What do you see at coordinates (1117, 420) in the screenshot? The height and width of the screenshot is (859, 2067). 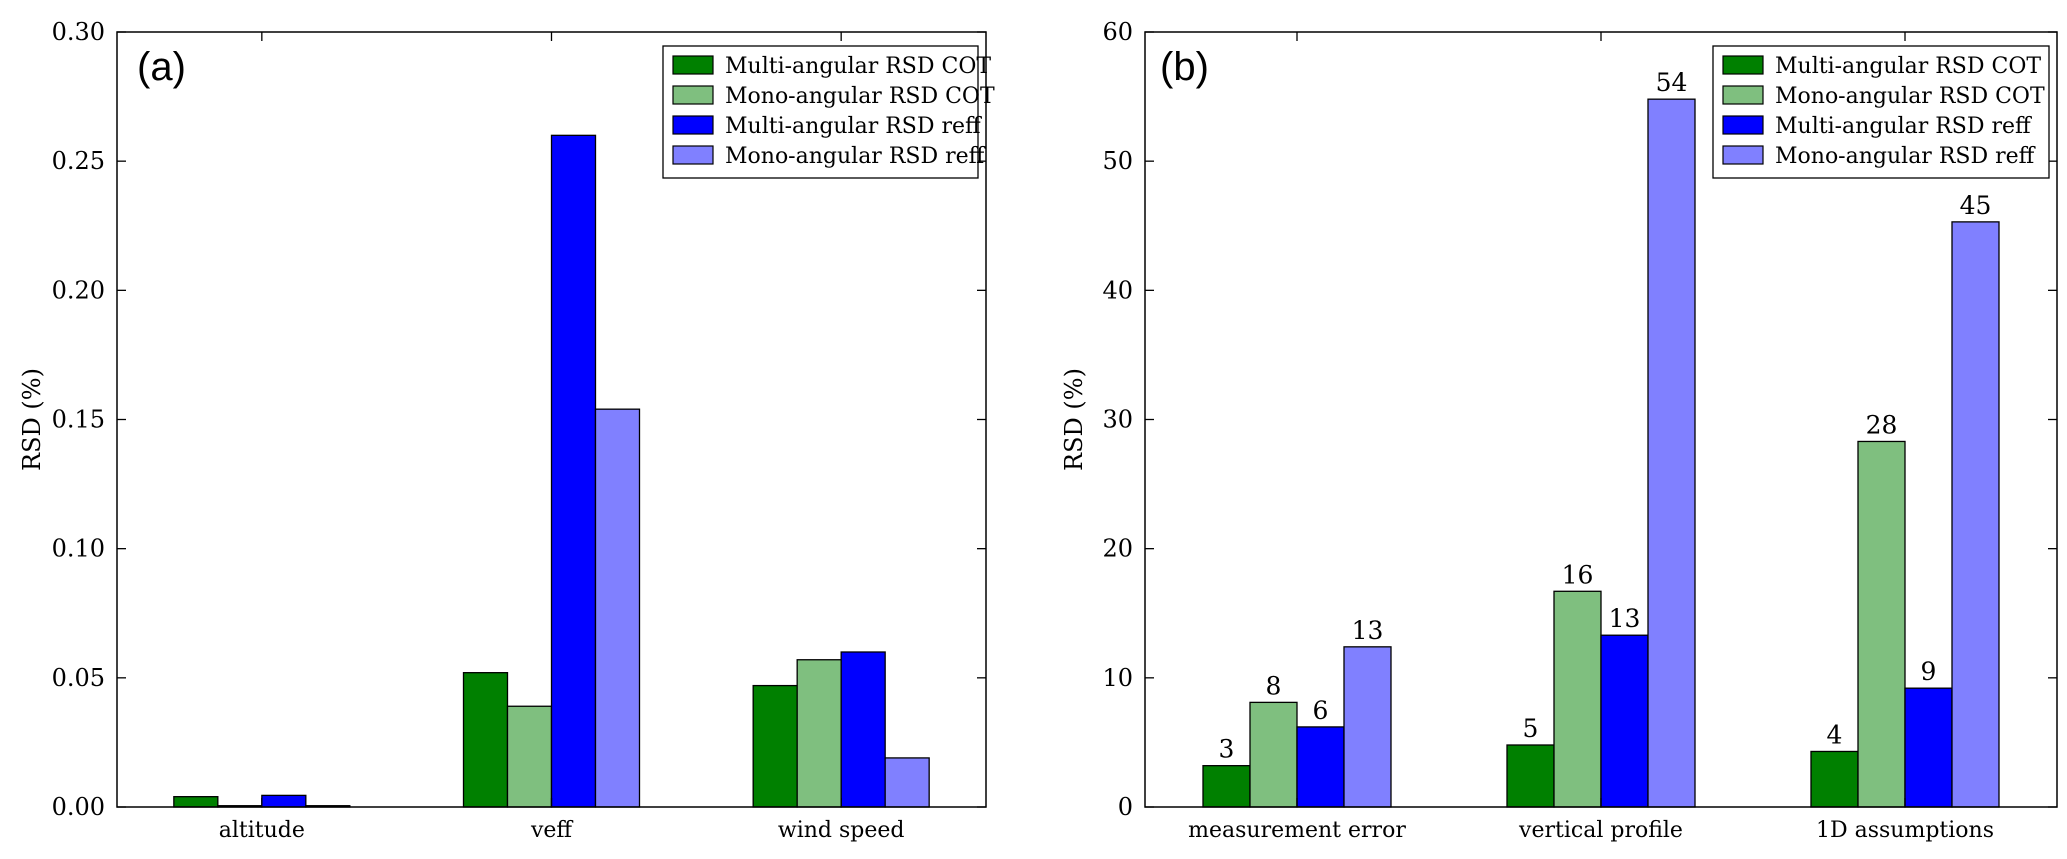 I see `y-tick-label: 30` at bounding box center [1117, 420].